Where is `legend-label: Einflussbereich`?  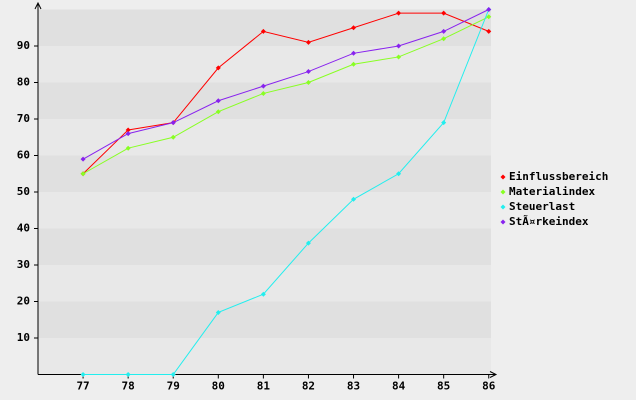
legend-label: Einflussbereich is located at coordinates (558, 176).